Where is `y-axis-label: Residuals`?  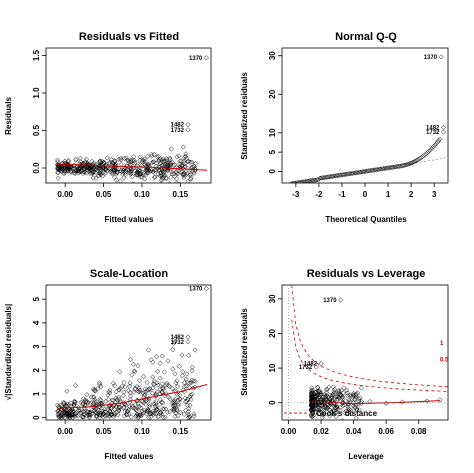 y-axis-label: Residuals is located at coordinates (8, 116).